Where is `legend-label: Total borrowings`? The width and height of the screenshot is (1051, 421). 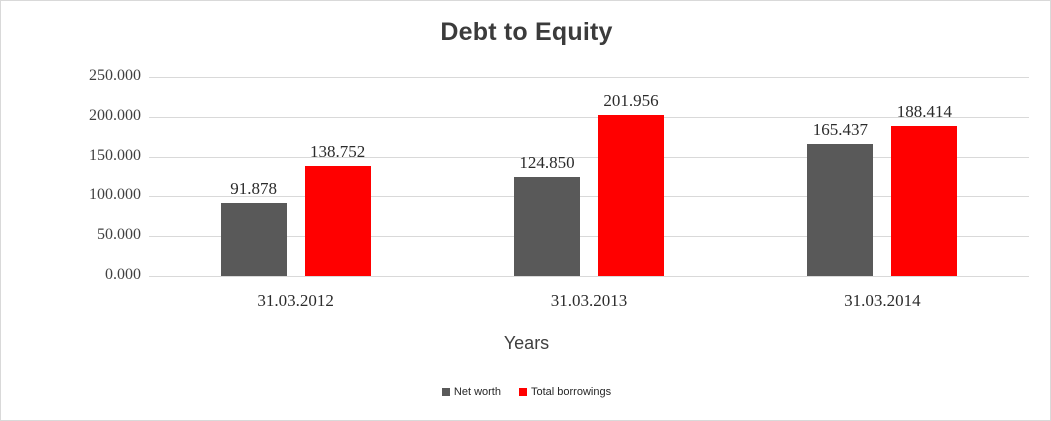
legend-label: Total borrowings is located at coordinates (571, 392).